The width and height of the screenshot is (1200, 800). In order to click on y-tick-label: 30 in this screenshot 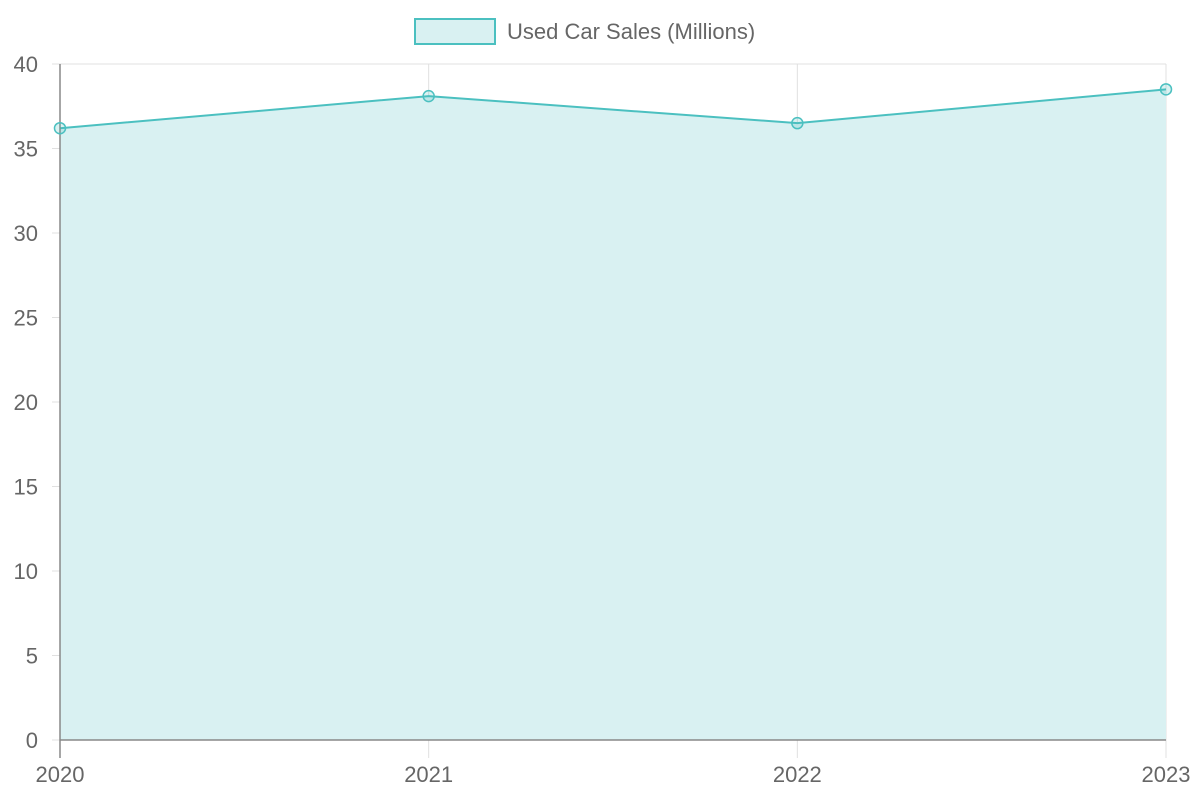, I will do `click(26, 233)`.